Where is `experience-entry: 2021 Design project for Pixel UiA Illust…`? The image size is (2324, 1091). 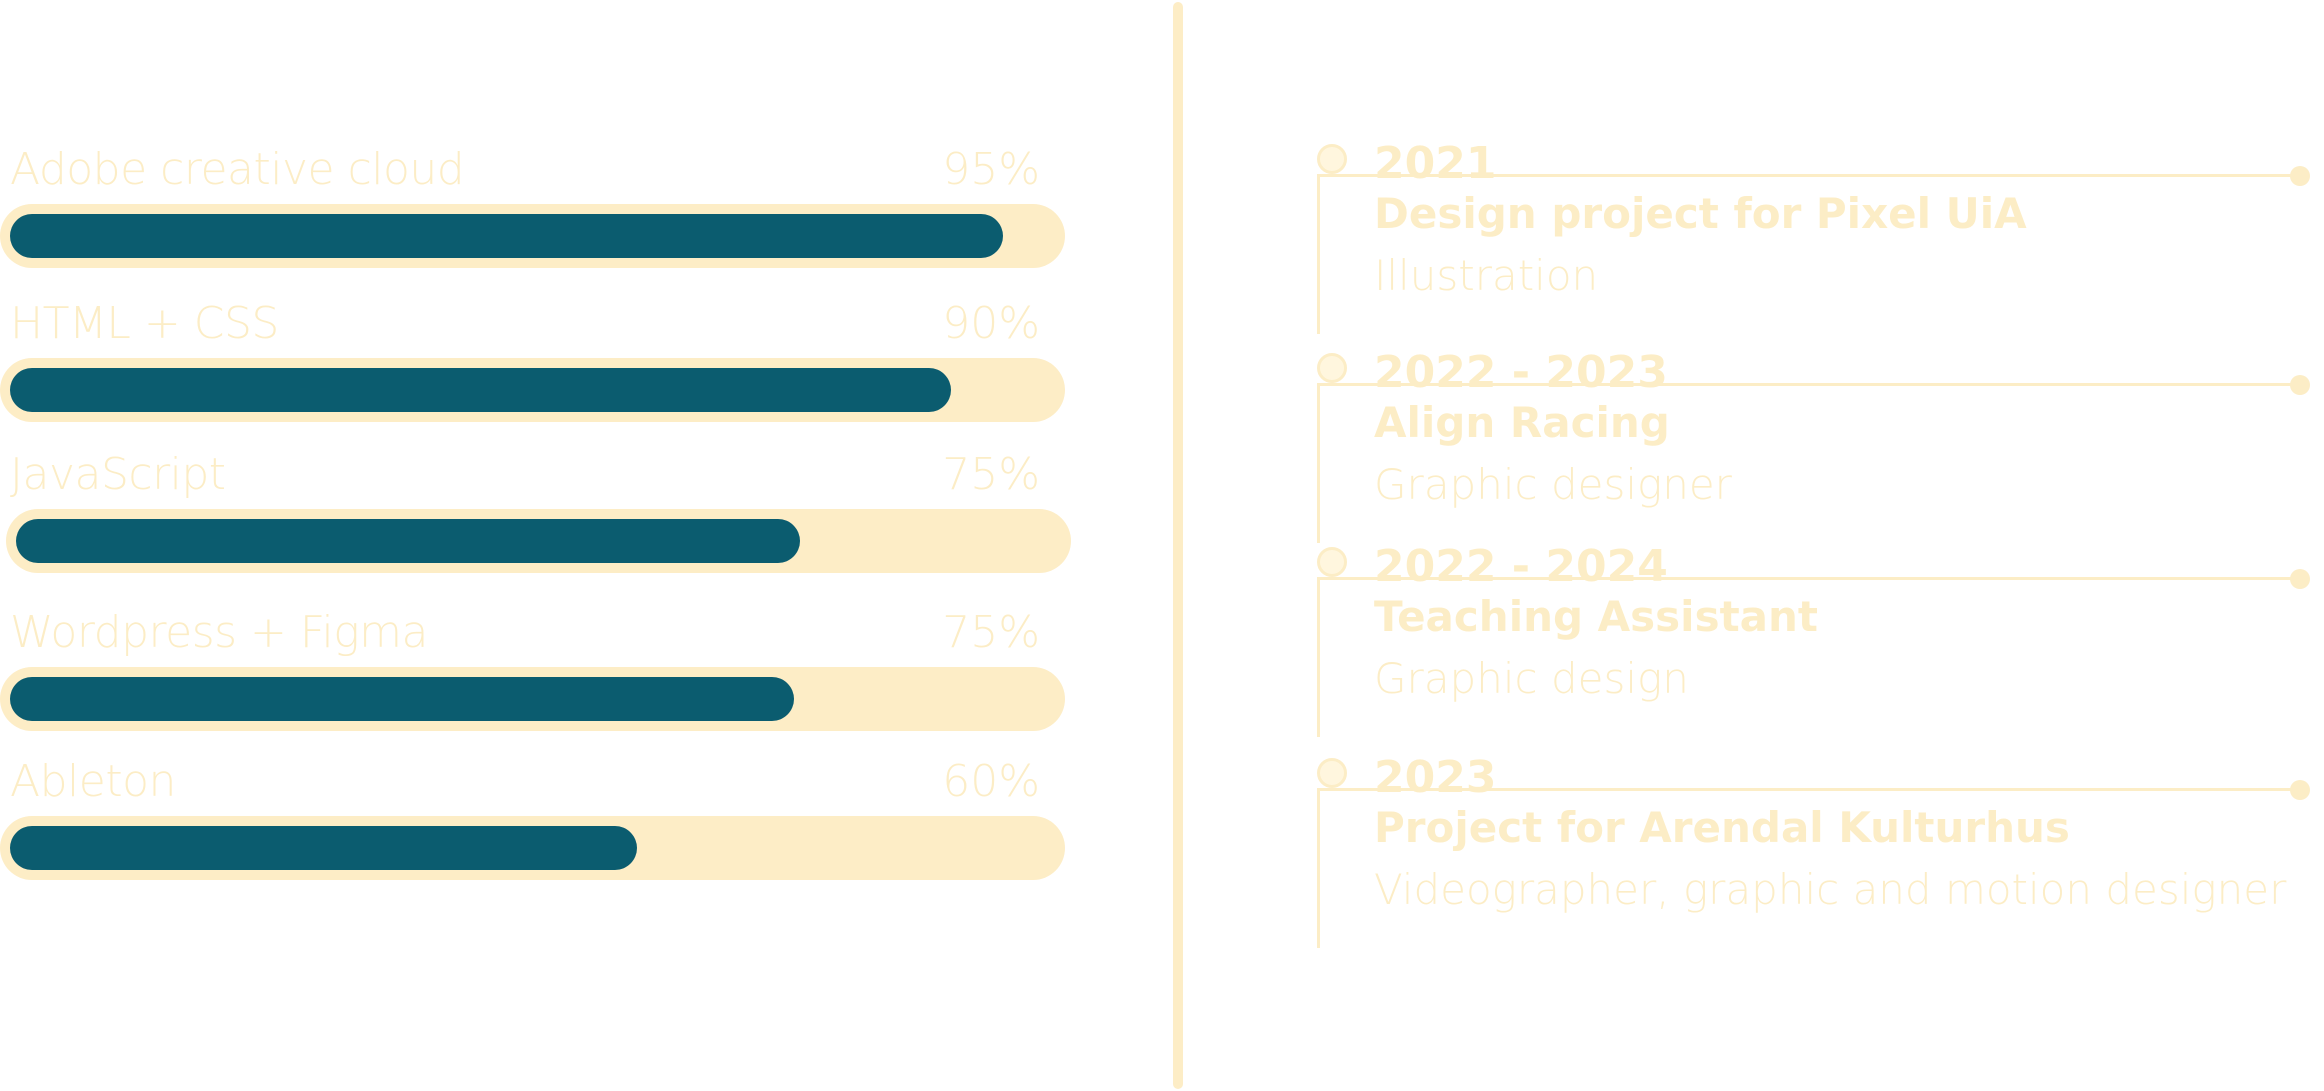
experience-entry: 2021 Design project for Pixel UiA Illust… is located at coordinates (1810, 241).